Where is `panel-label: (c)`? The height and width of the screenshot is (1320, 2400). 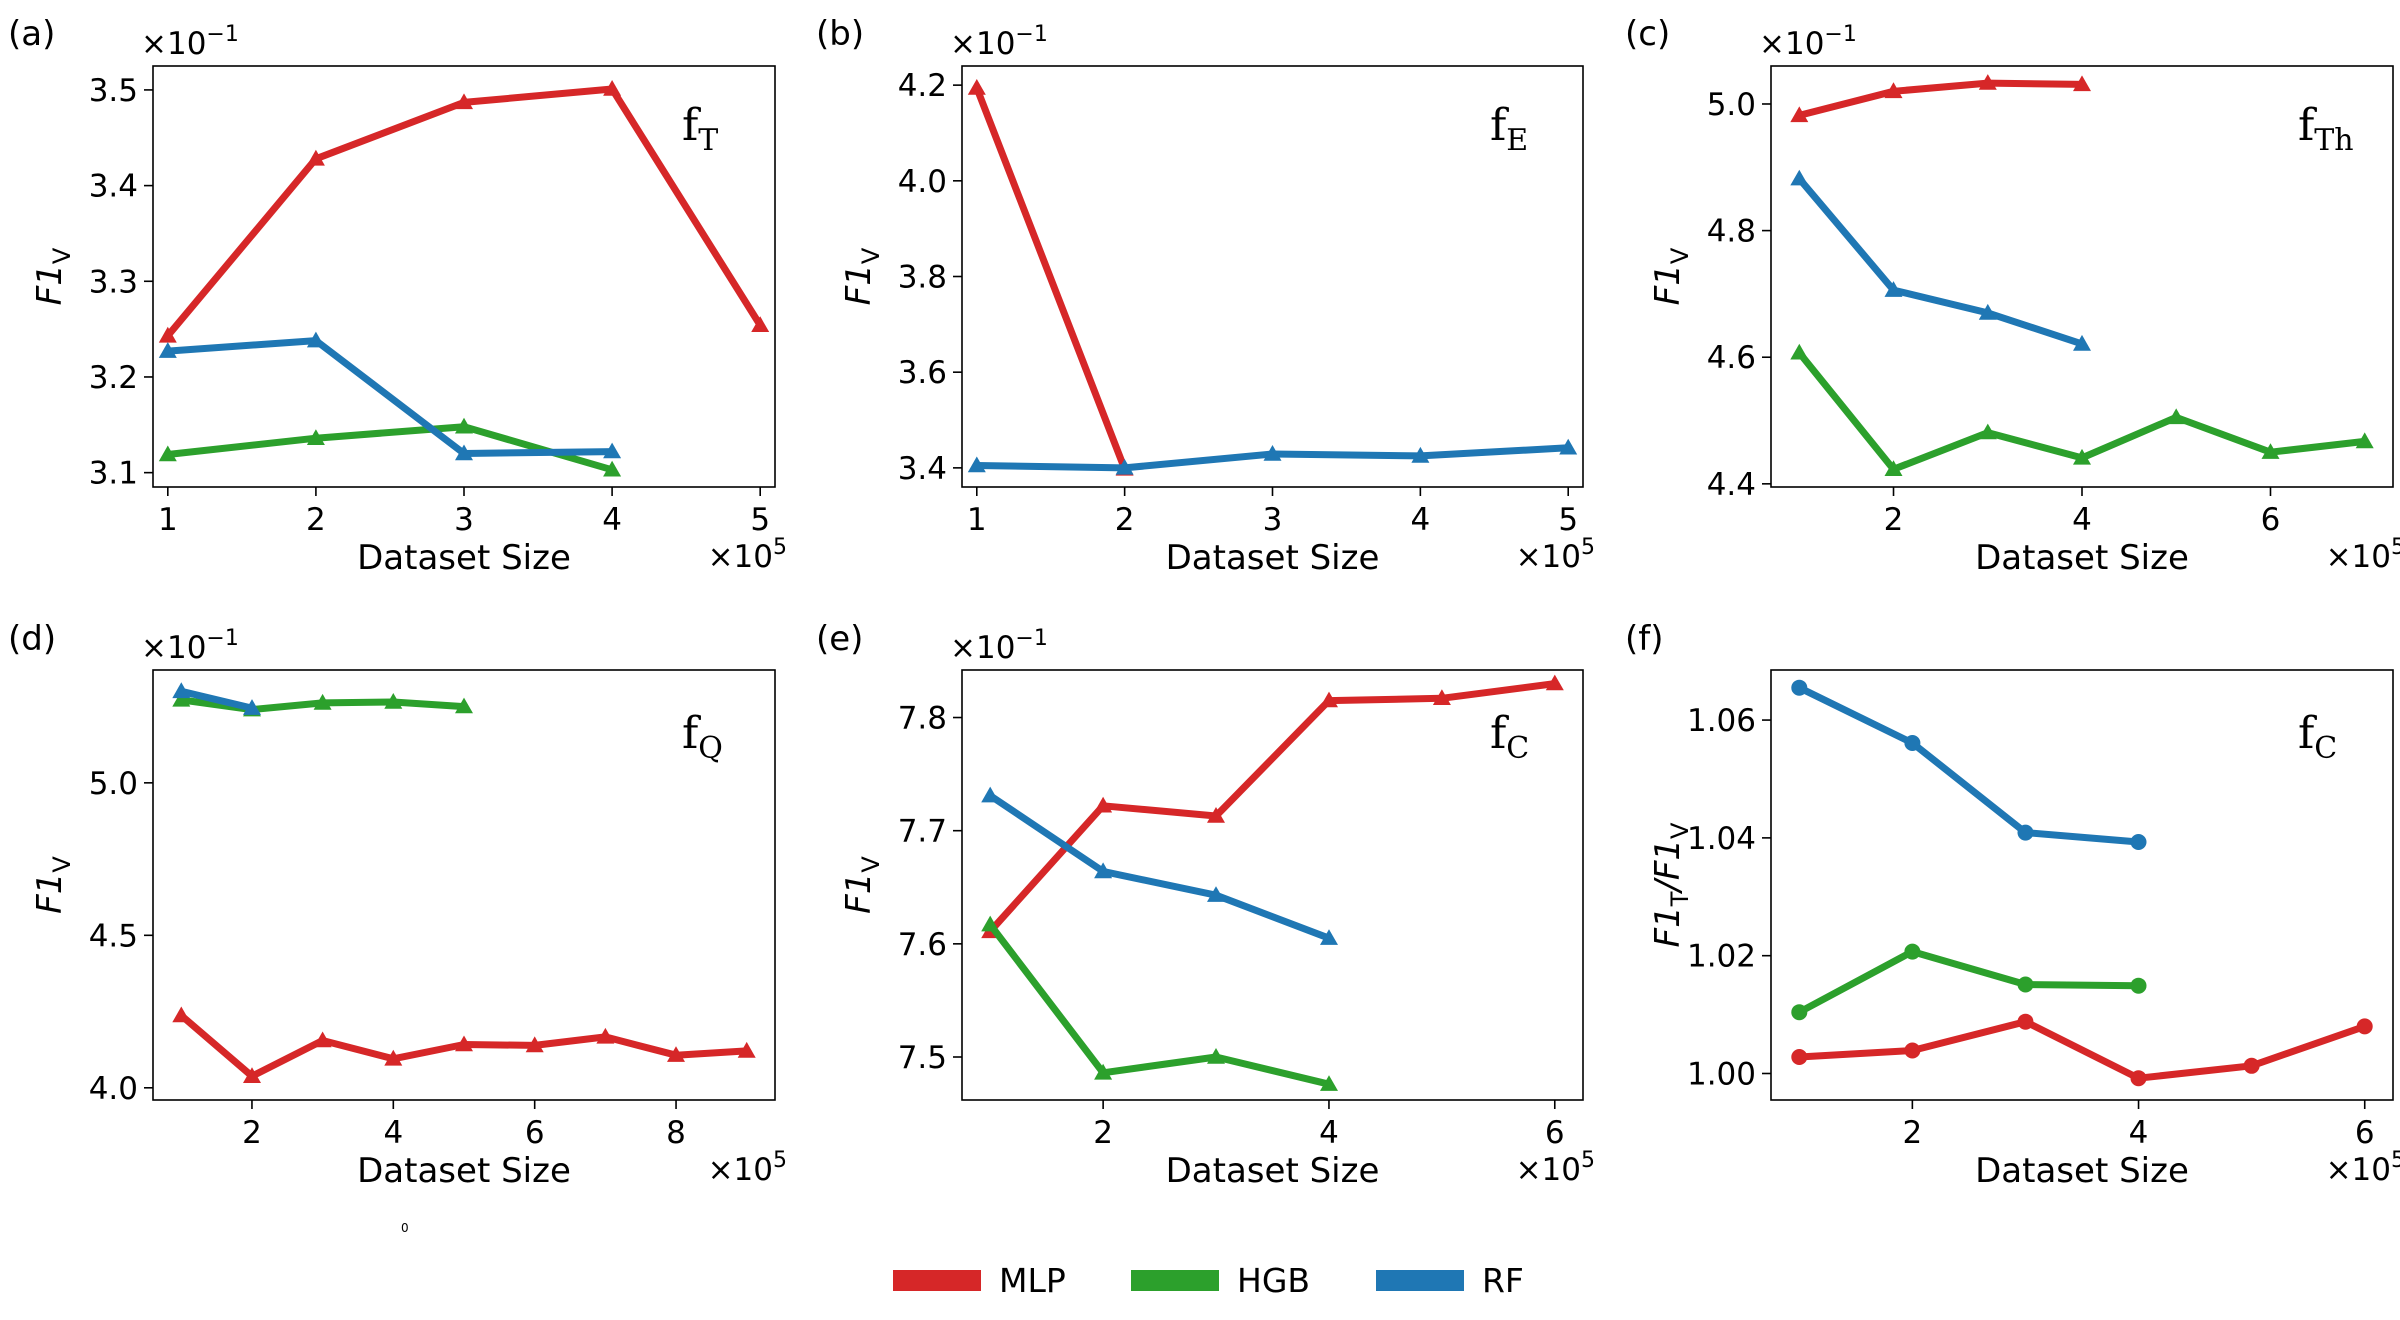 panel-label: (c) is located at coordinates (1647, 34).